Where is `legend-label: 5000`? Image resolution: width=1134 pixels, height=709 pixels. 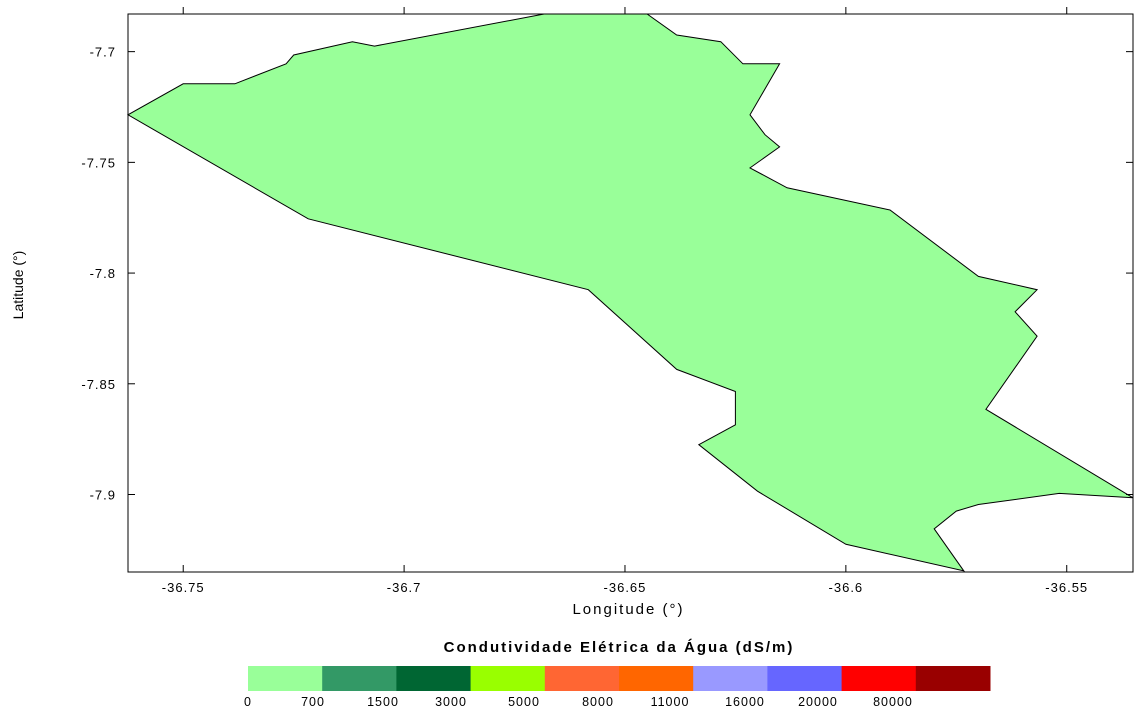 legend-label: 5000 is located at coordinates (524, 702).